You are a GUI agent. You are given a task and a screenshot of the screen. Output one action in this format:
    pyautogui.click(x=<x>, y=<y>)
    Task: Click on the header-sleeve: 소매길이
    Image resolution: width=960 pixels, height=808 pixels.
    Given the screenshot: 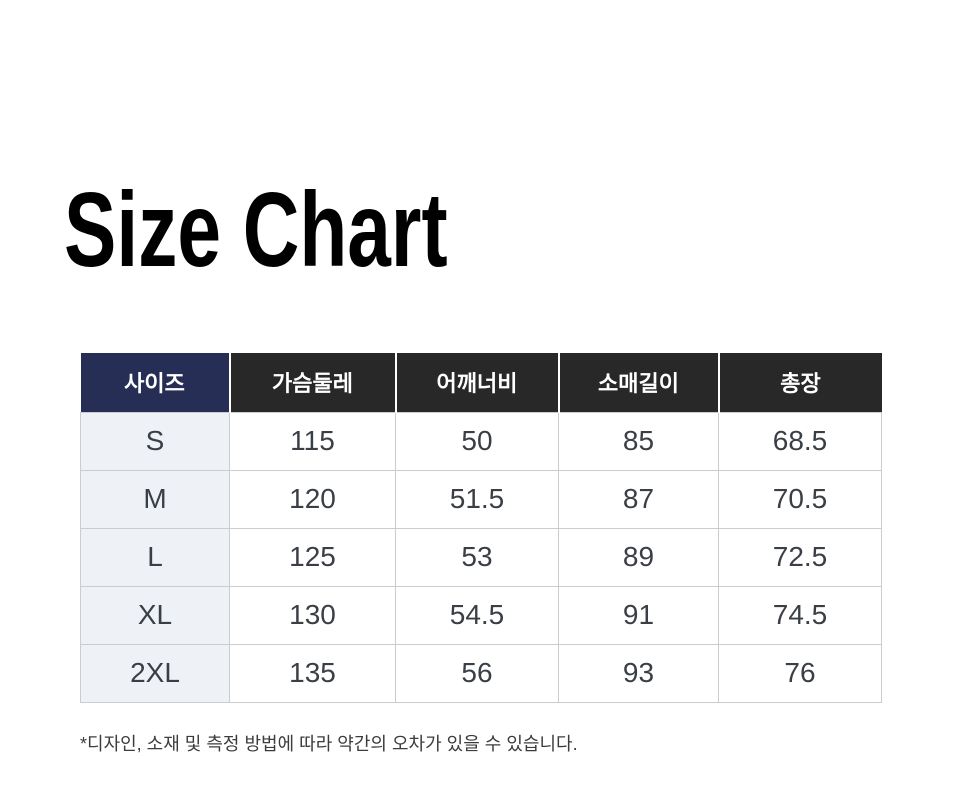 What is the action you would take?
    pyautogui.click(x=638, y=382)
    